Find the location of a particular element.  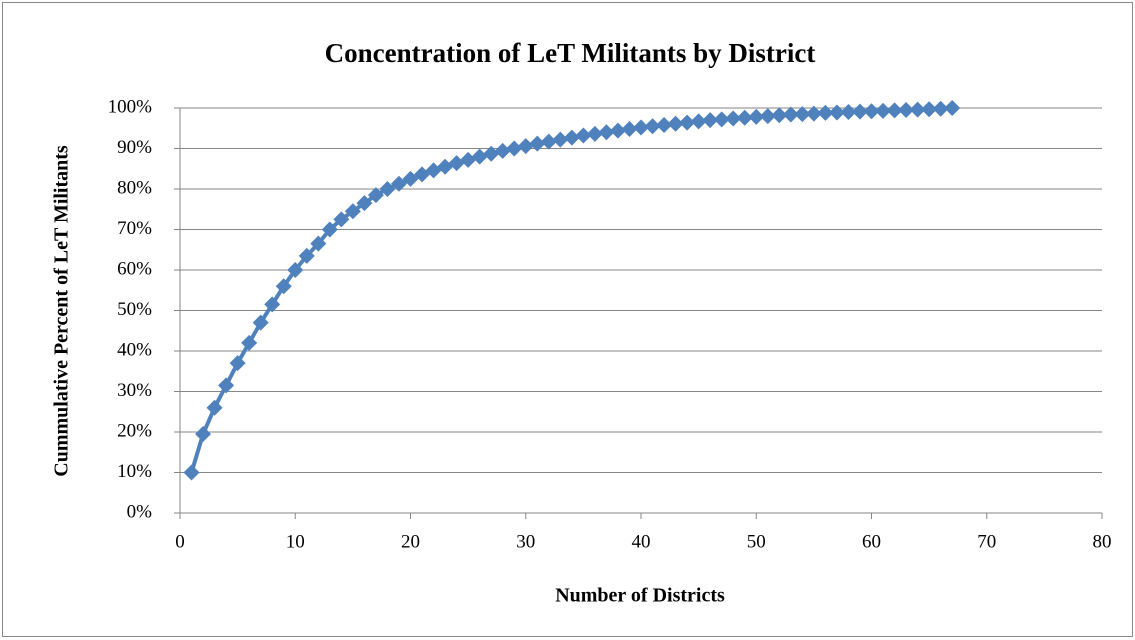

x-tick-label: 60 is located at coordinates (871, 541).